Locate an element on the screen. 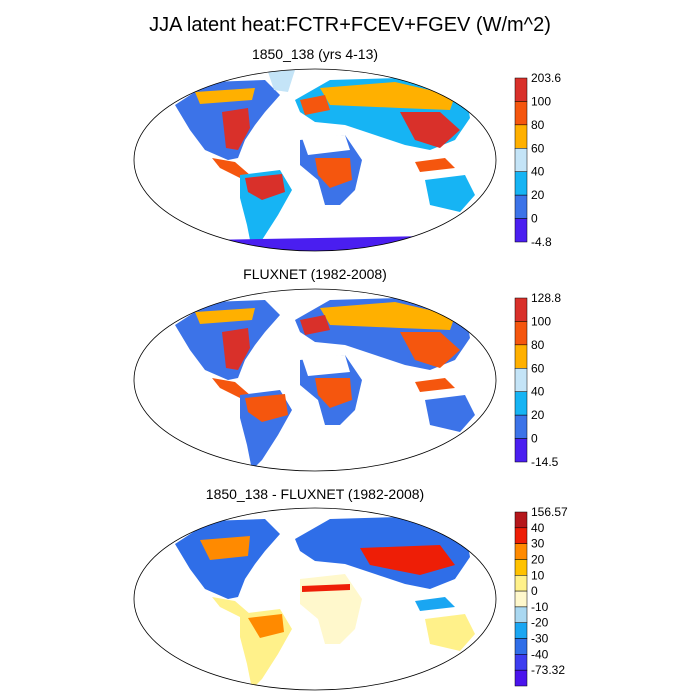 The width and height of the screenshot is (700, 700). panel-2-title: FLUXNET (1982-2008) is located at coordinates (315, 274).